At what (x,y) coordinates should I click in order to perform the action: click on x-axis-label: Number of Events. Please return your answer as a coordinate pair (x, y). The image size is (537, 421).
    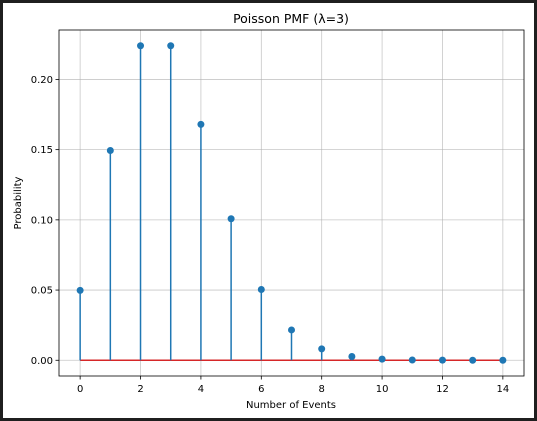
    Looking at the image, I should click on (291, 405).